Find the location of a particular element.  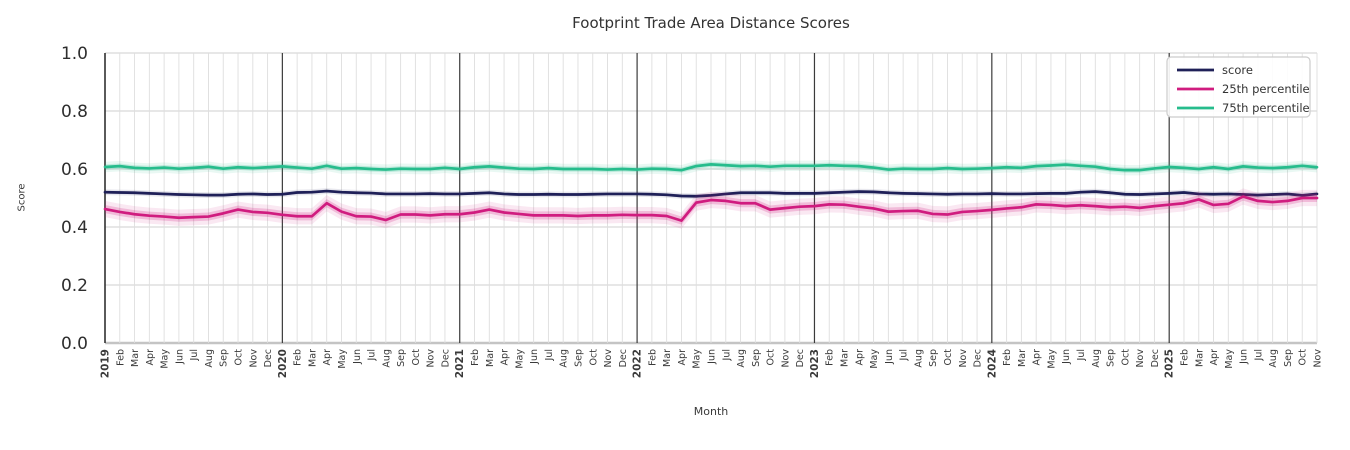

series-line-25th-percentile is located at coordinates (711, 208).